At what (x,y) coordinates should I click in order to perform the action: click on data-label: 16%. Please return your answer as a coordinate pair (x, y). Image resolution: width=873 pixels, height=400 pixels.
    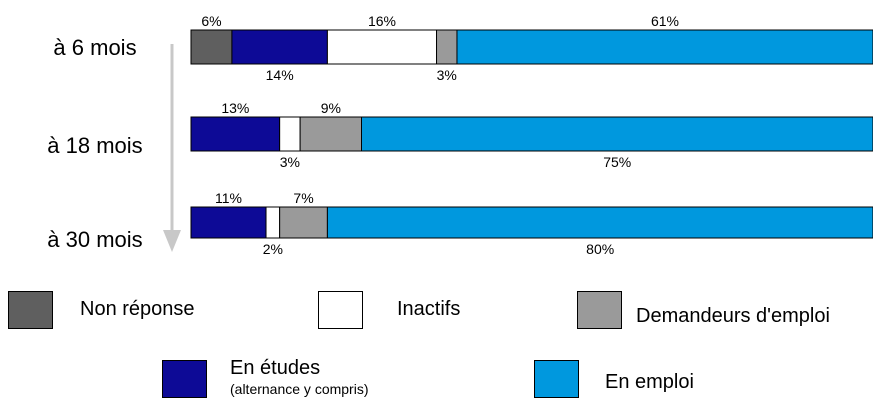
    Looking at the image, I should click on (382, 21).